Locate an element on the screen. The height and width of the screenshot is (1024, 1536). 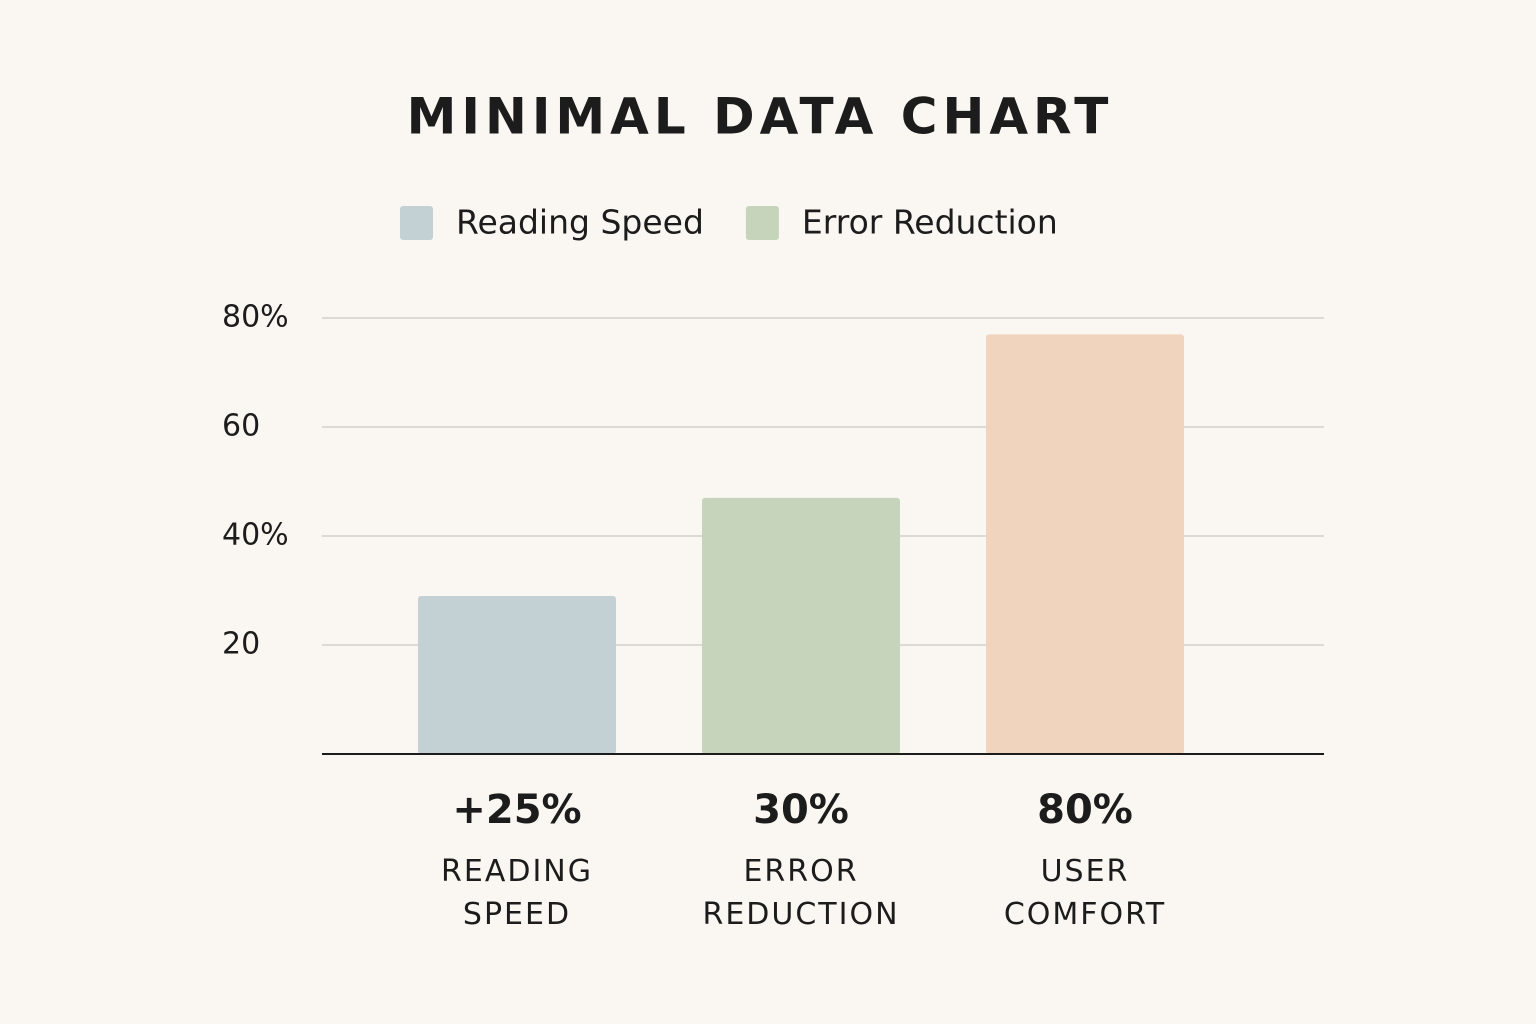
x-tick-label: READING SPEED is located at coordinates (517, 893).